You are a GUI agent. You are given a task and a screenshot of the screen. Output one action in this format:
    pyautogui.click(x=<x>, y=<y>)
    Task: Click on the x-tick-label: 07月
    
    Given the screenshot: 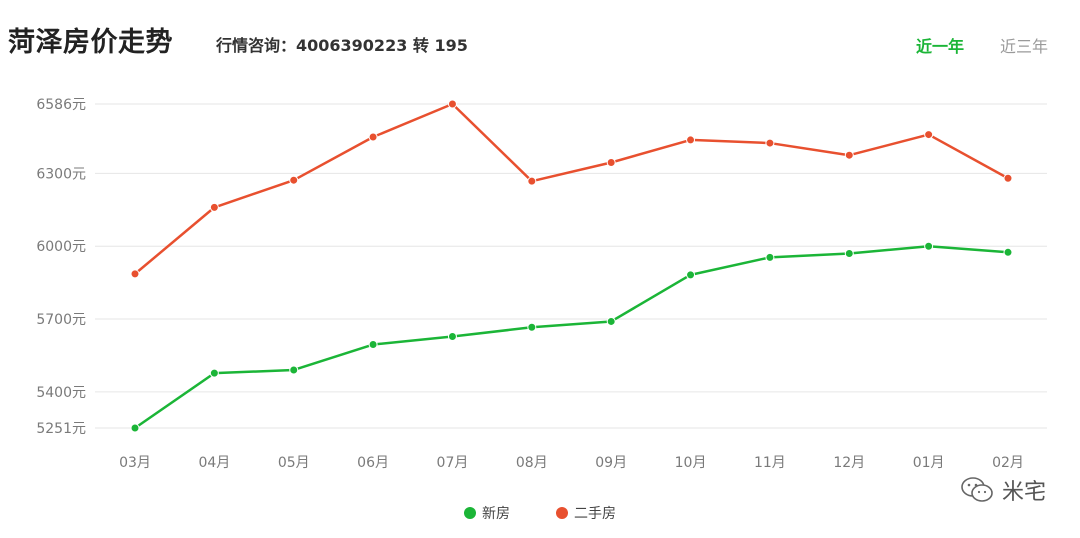 What is the action you would take?
    pyautogui.click(x=453, y=463)
    